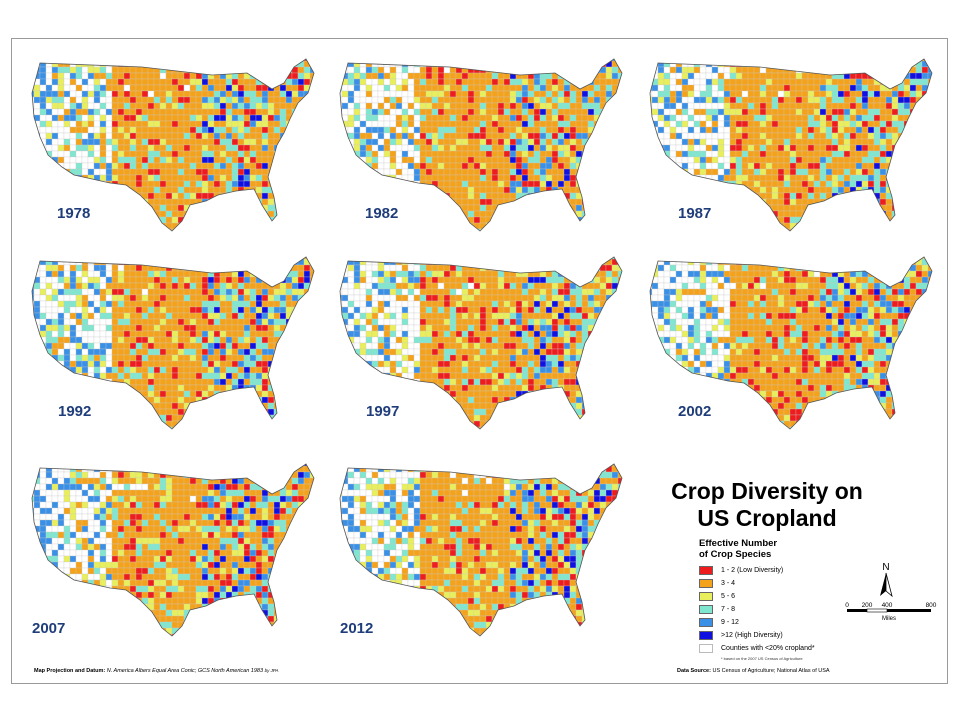 The height and width of the screenshot is (720, 960). What do you see at coordinates (271, 670) in the screenshot?
I see `map-credit: by JPA` at bounding box center [271, 670].